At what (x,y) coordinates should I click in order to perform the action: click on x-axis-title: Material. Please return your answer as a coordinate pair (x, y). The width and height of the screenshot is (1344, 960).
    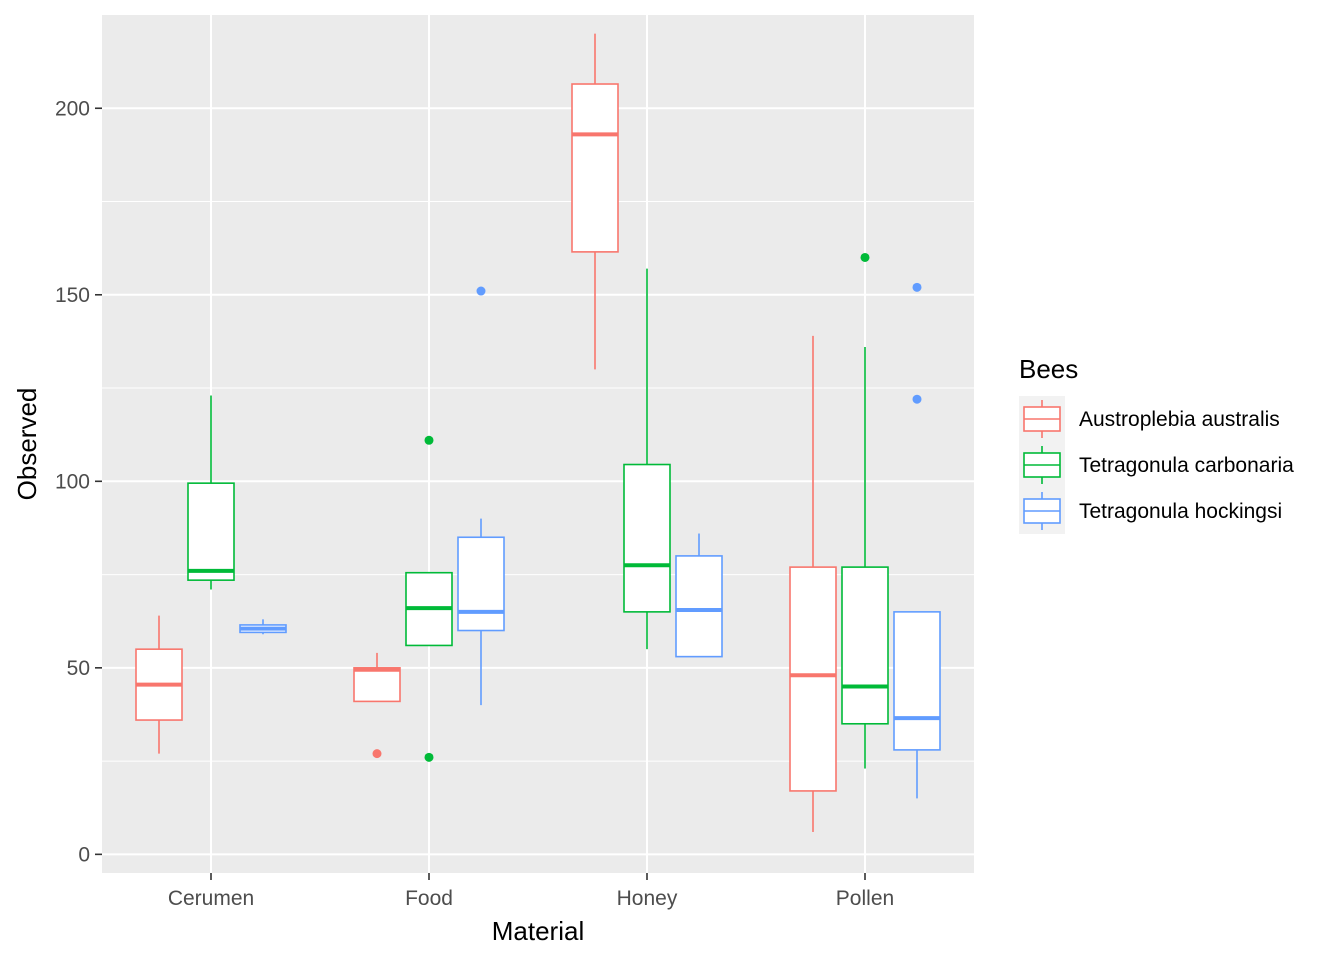
    Looking at the image, I should click on (538, 931).